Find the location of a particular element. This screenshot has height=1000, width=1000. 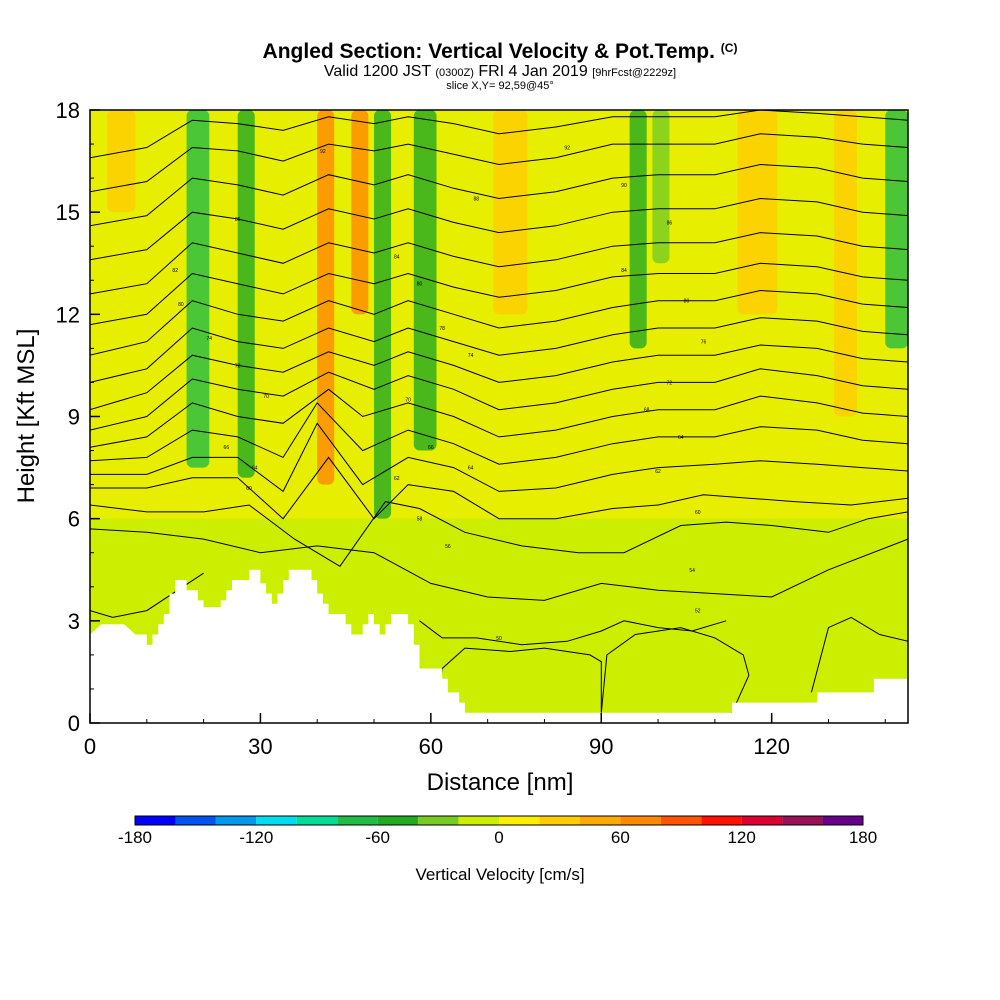

y-tick-label: 9 is located at coordinates (74, 417).